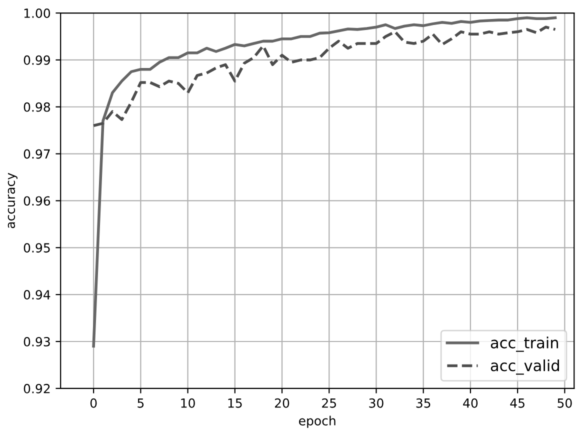 Image resolution: width=577 pixels, height=434 pixels. I want to click on x-tick-label: 15, so click(235, 403).